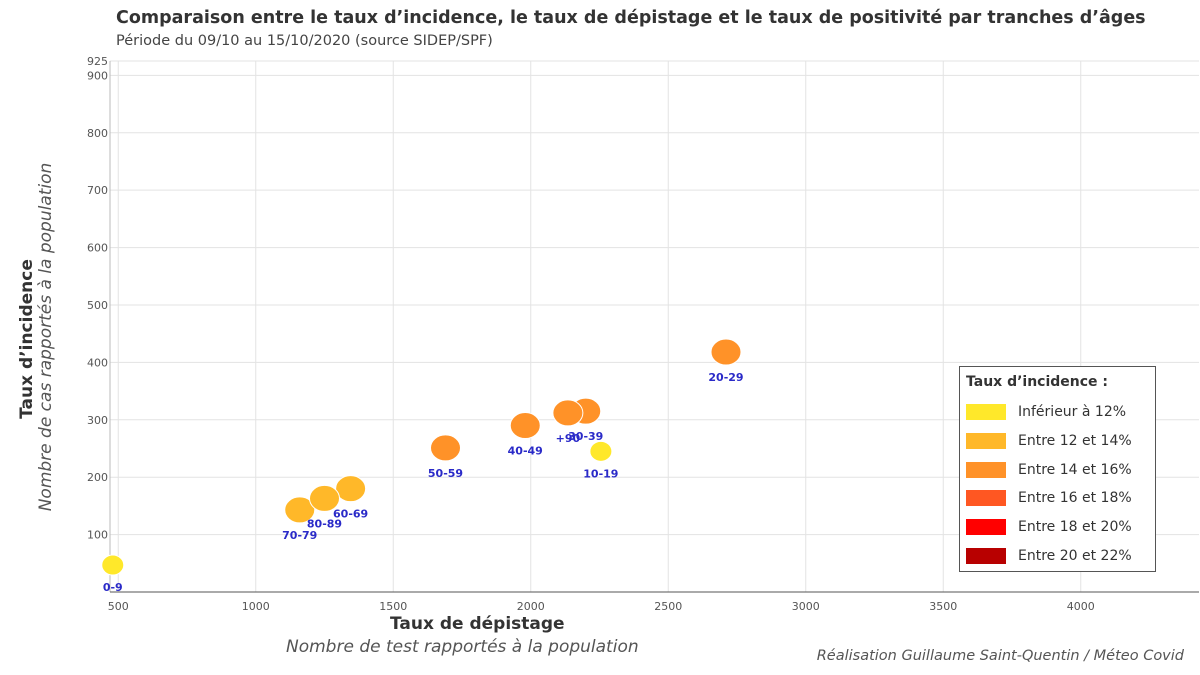  What do you see at coordinates (1037, 382) in the screenshot?
I see `legend-title: Taux d’incidence :` at bounding box center [1037, 382].